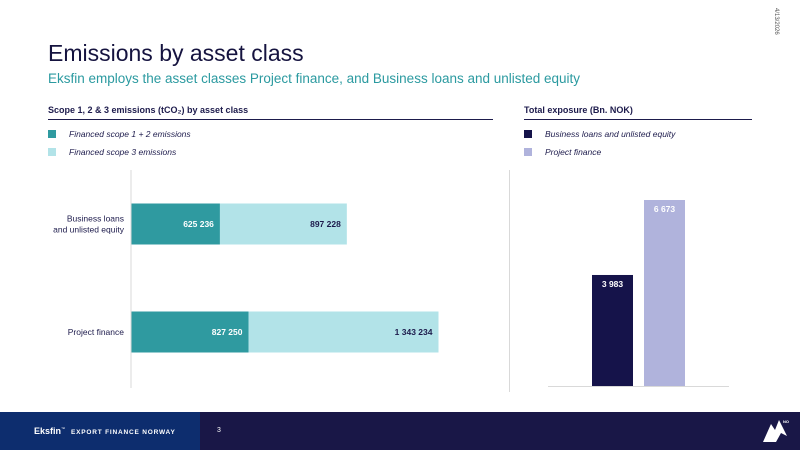 The height and width of the screenshot is (450, 800). I want to click on emissions-data-label-scope3-0: 897 228, so click(325, 224).